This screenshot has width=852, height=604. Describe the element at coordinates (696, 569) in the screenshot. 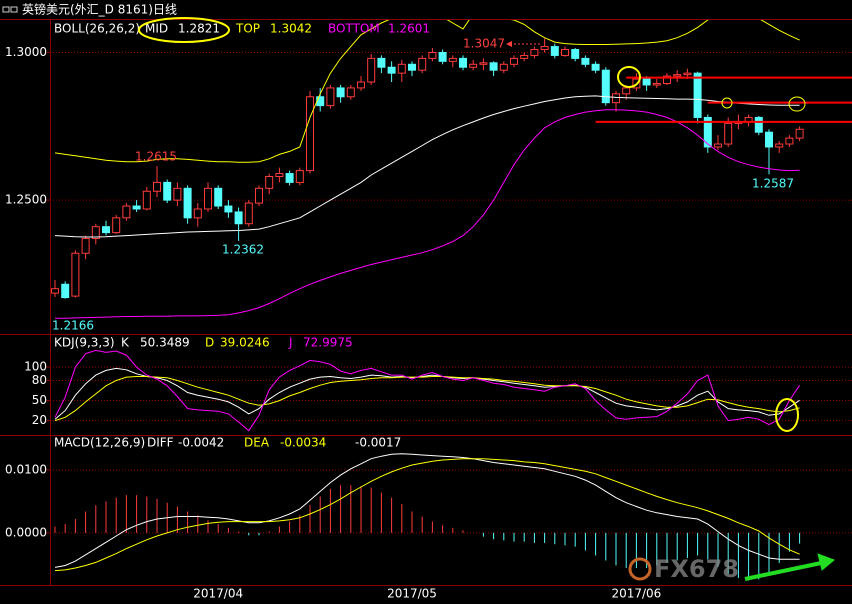

I see `watermark: FX678` at that location.